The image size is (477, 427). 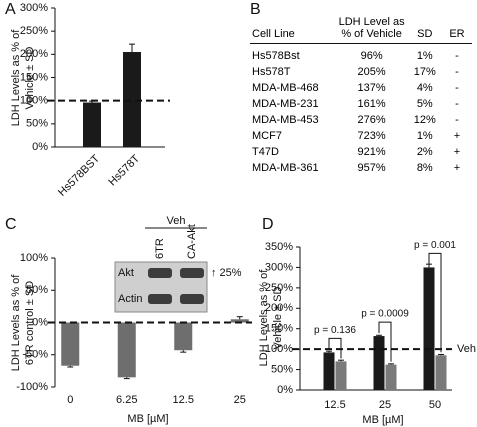 I want to click on table-cell: MDA-MB-361, so click(x=285, y=168).